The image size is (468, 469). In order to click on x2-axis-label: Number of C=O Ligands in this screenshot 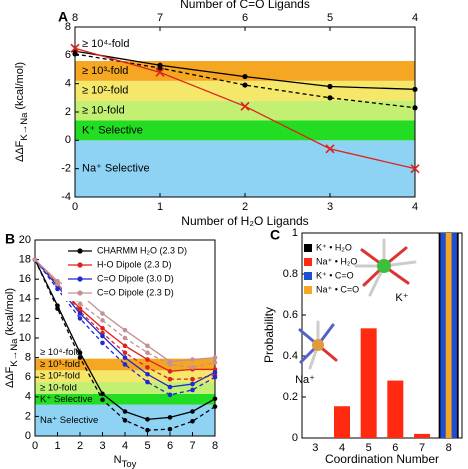, I will do `click(245, 5)`.